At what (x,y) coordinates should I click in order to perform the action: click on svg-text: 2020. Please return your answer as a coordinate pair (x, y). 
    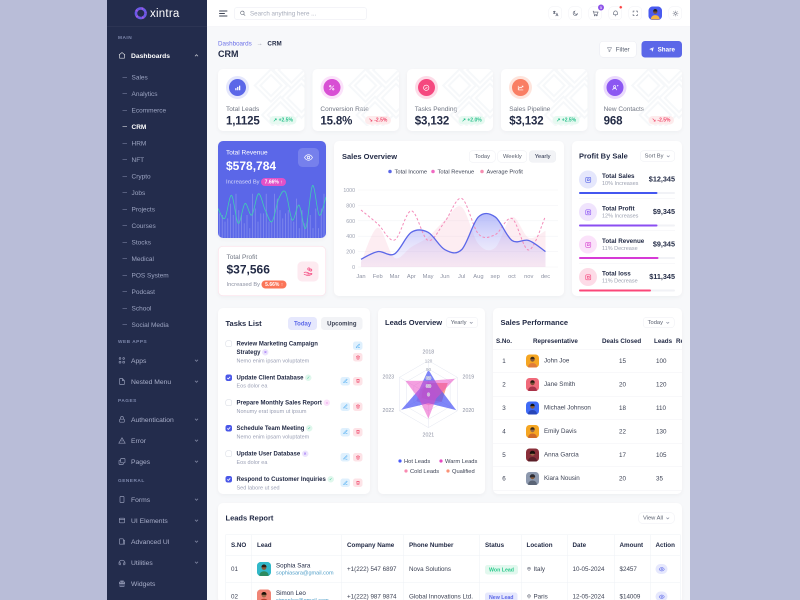
    Looking at the image, I should click on (469, 411).